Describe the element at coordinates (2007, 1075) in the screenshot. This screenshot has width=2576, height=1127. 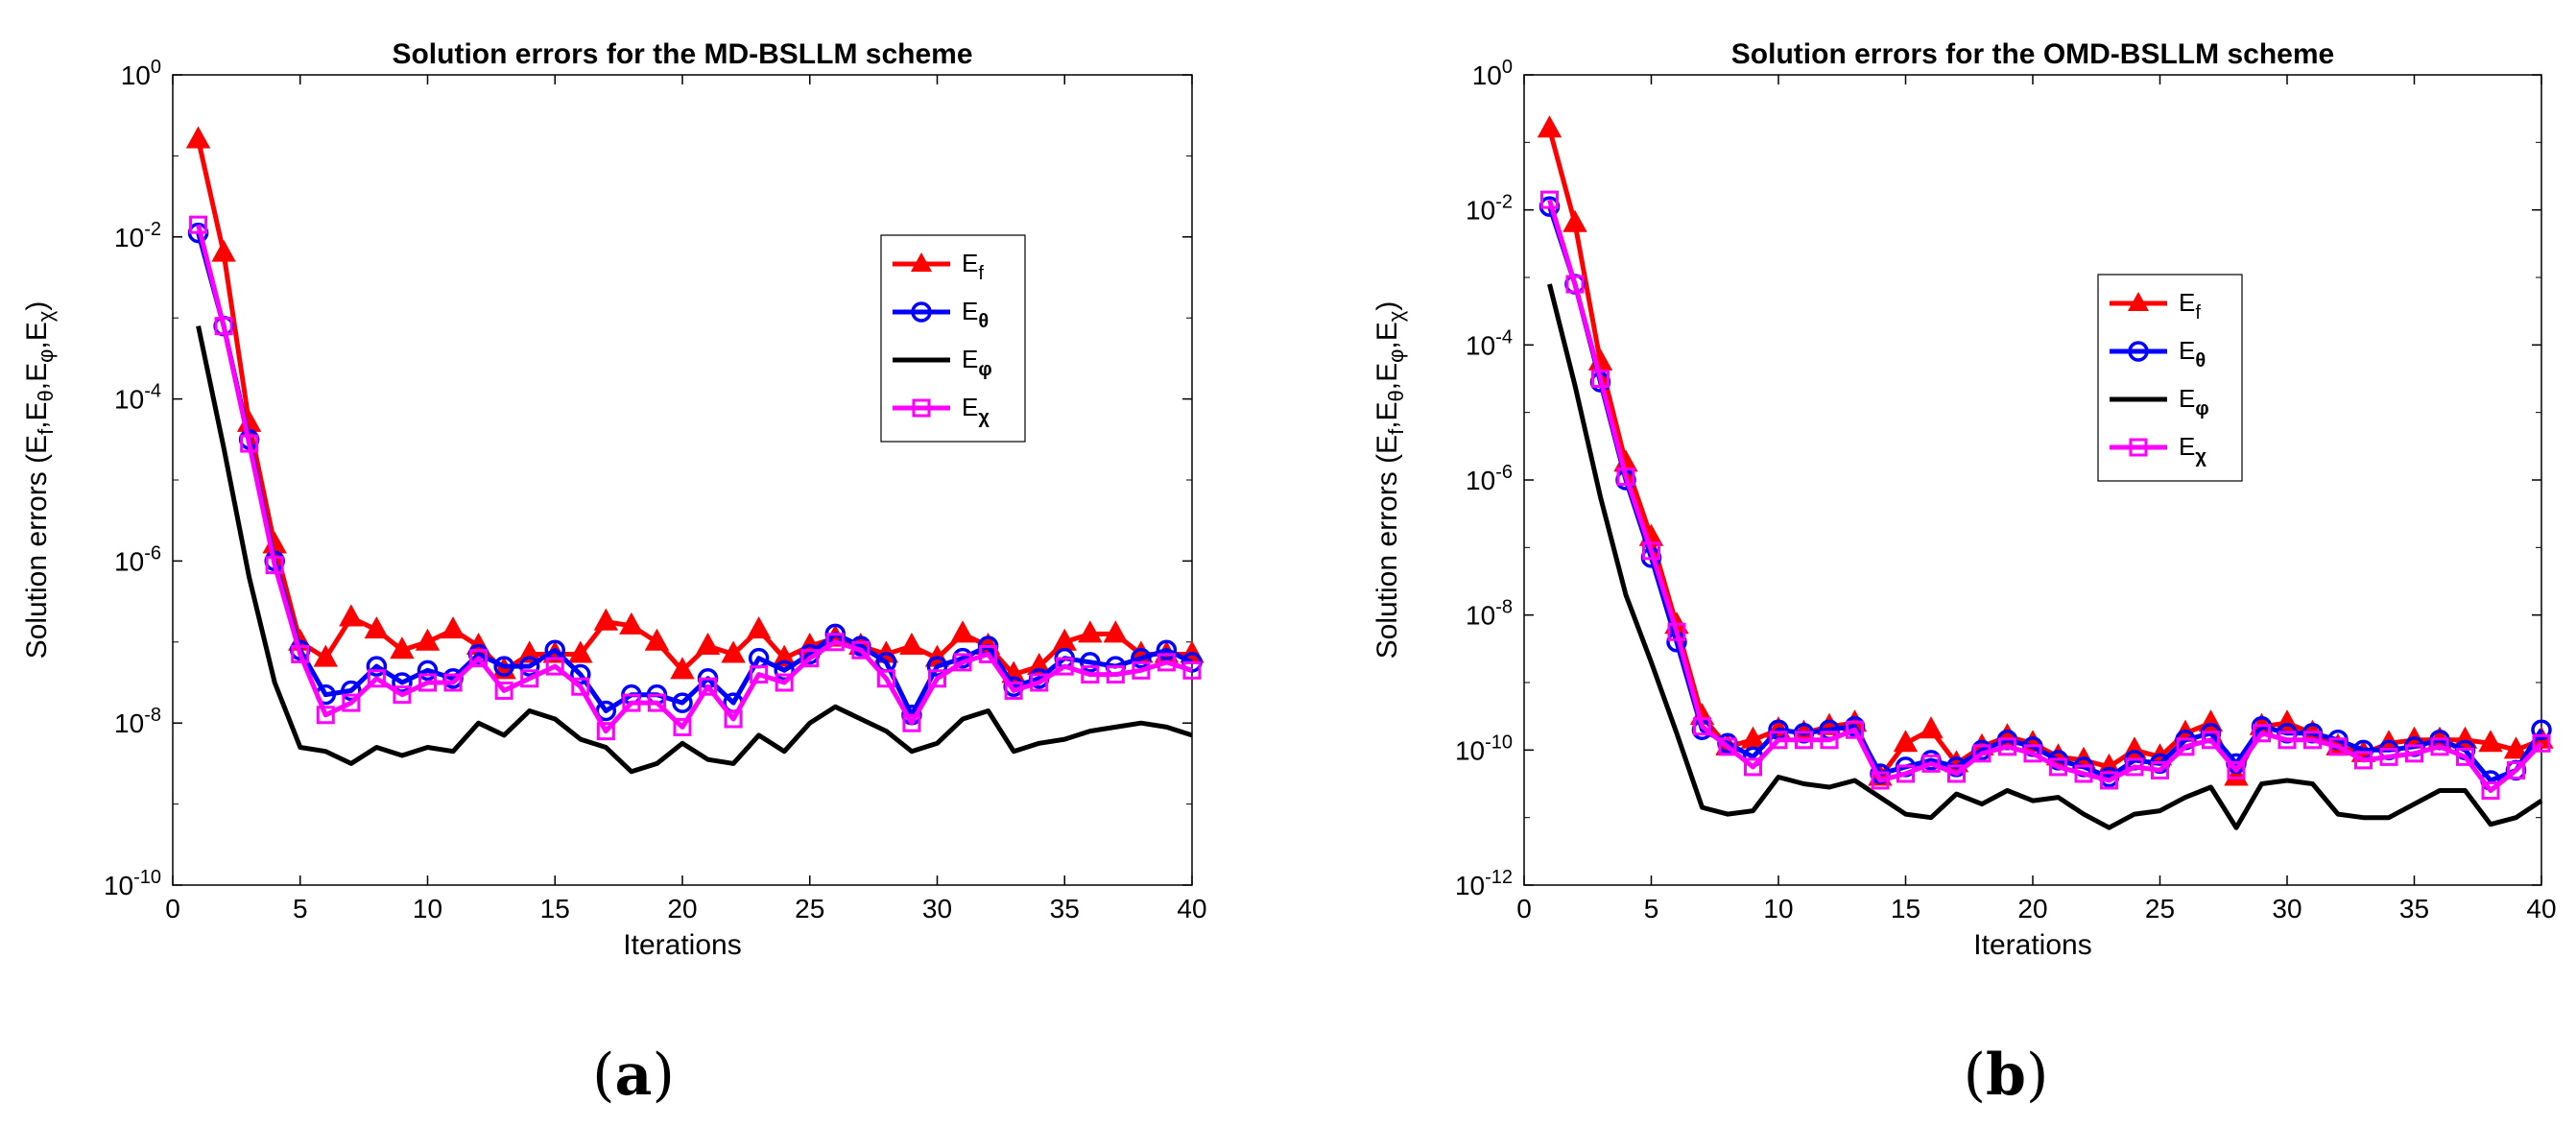
I see `panel-caption: (b)` at that location.